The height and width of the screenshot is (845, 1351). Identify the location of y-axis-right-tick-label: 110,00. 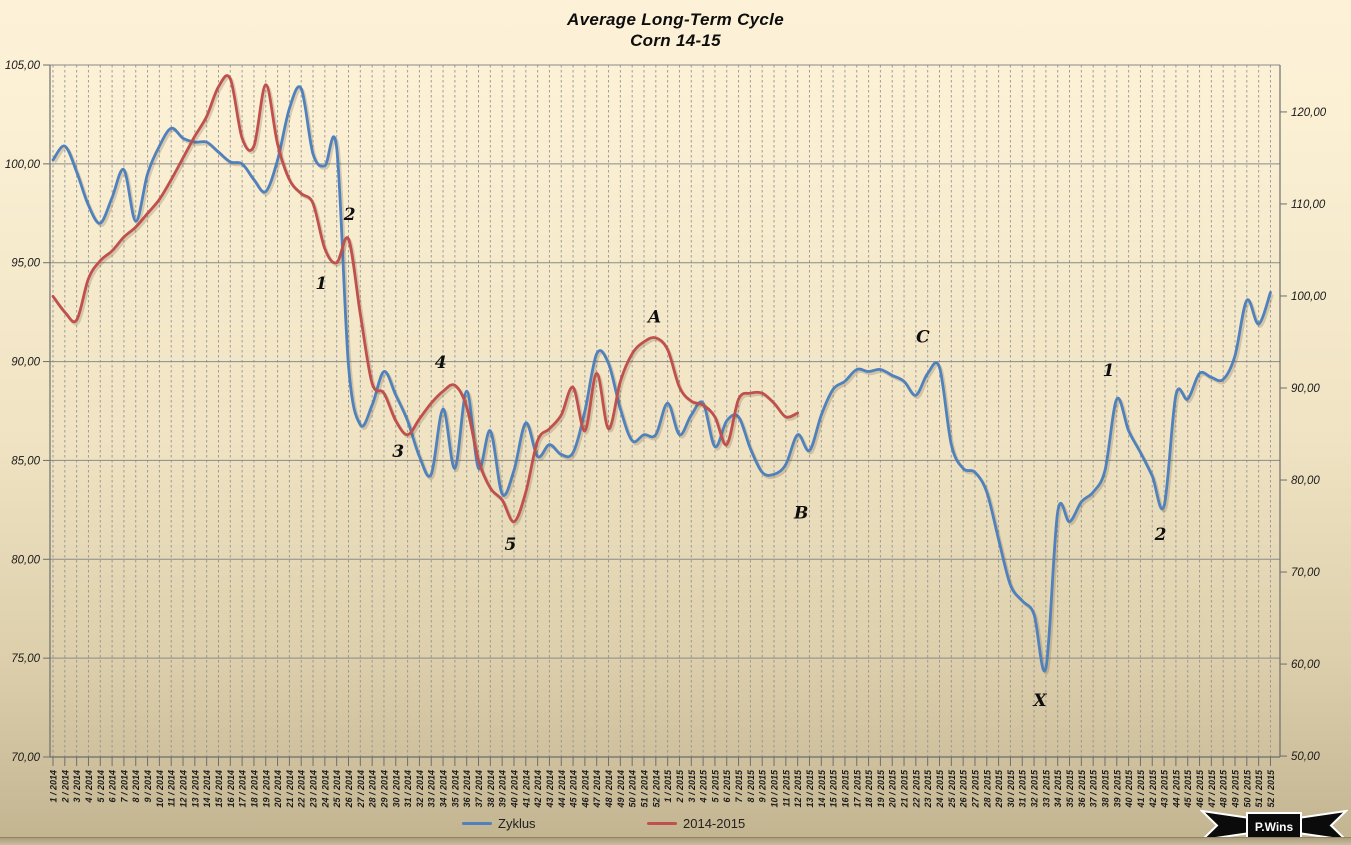
(1308, 205).